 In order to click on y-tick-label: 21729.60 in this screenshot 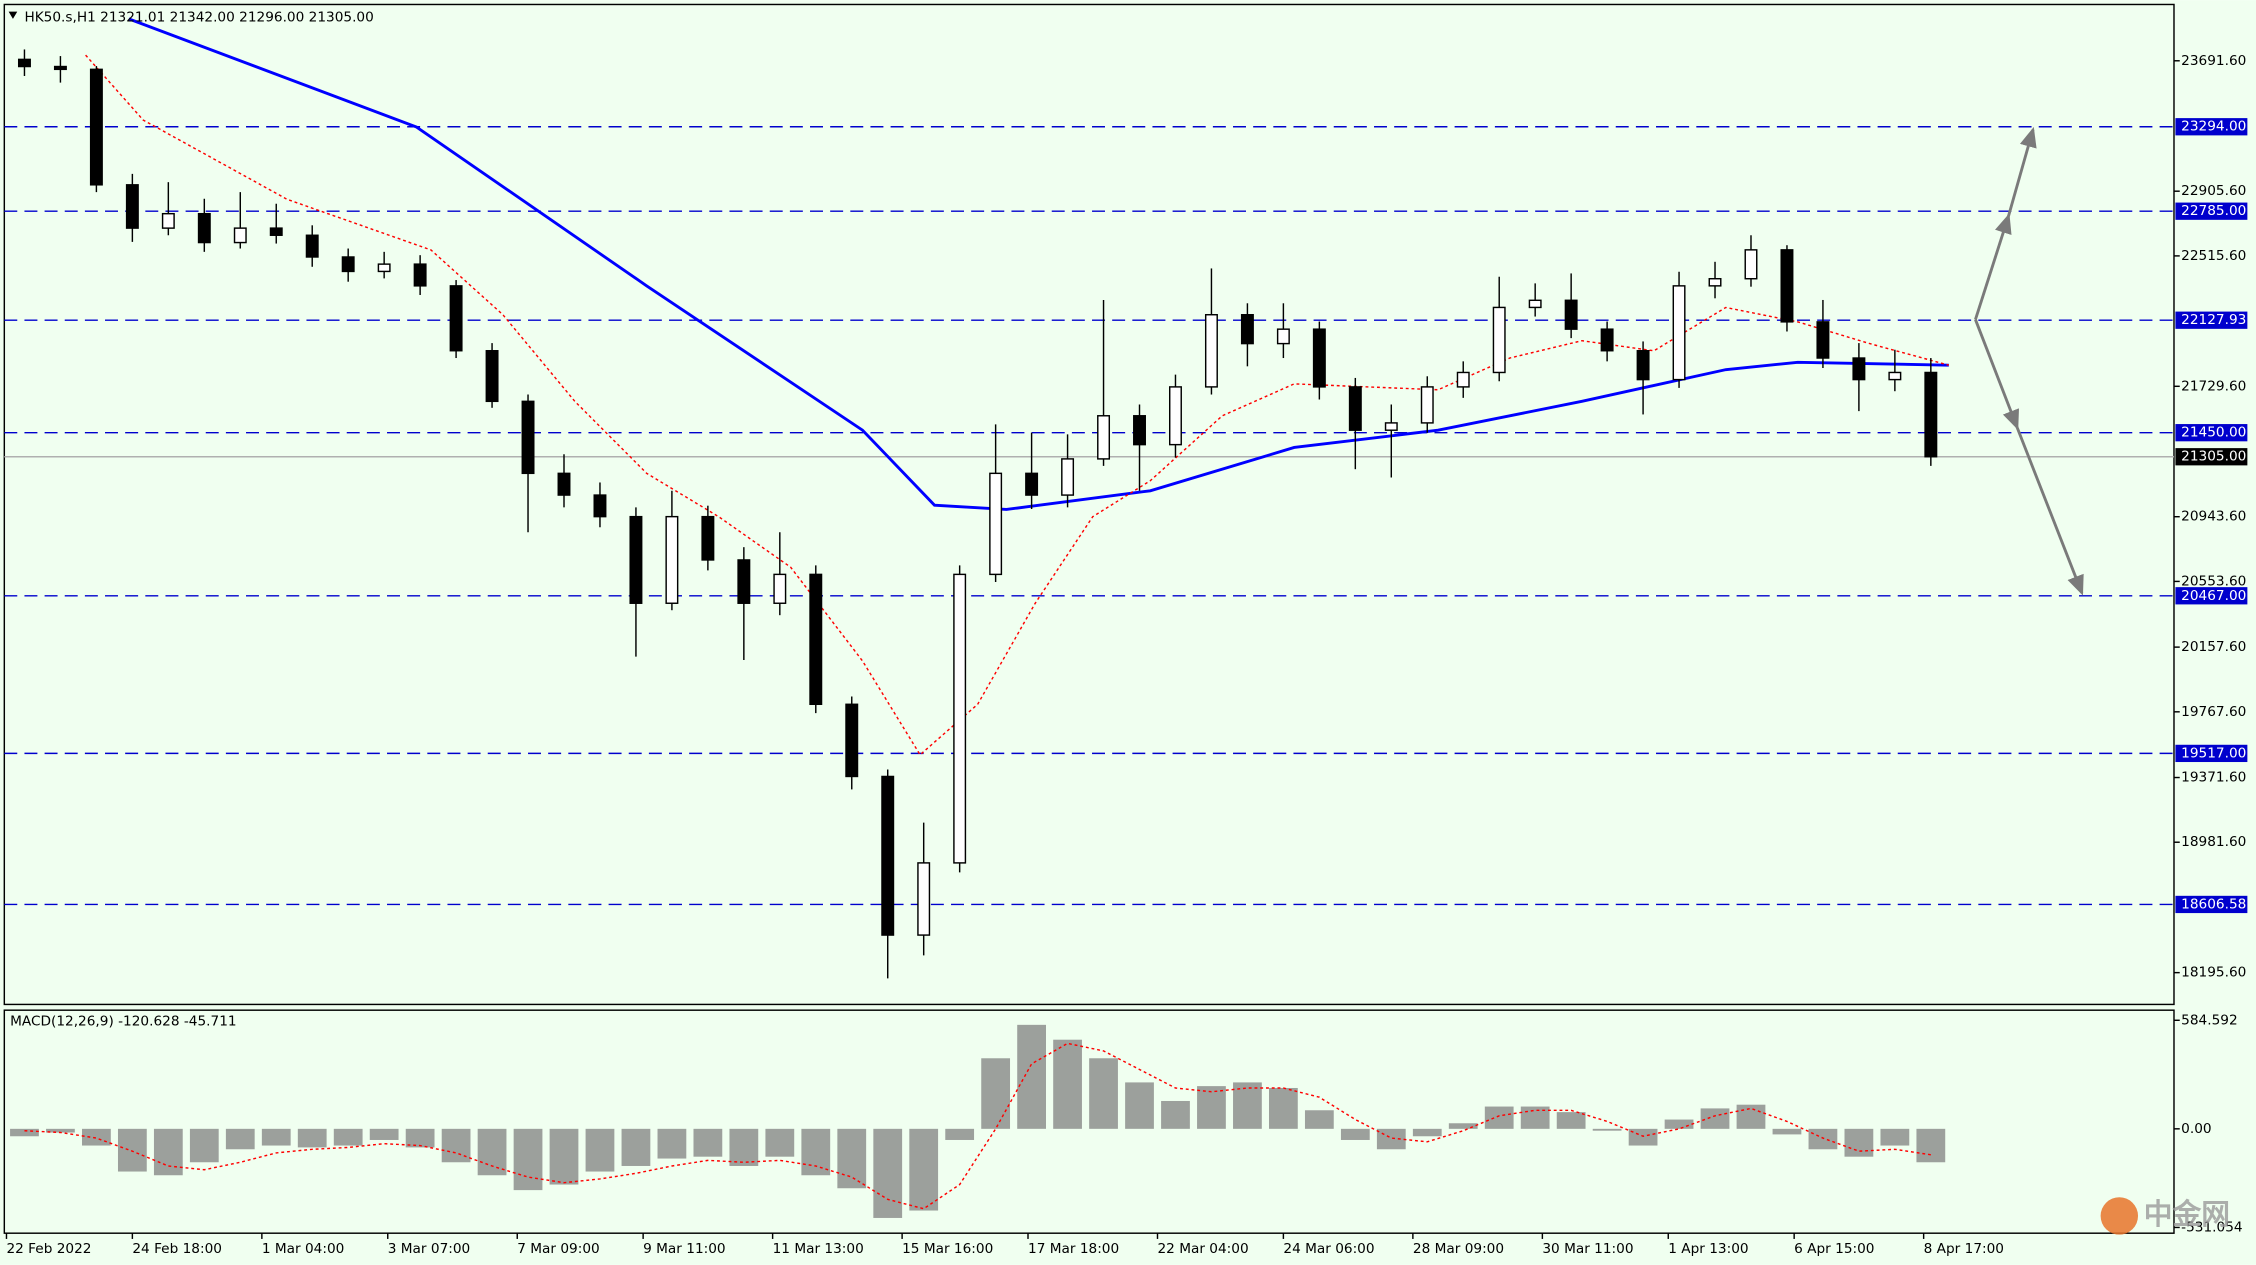, I will do `click(2213, 386)`.